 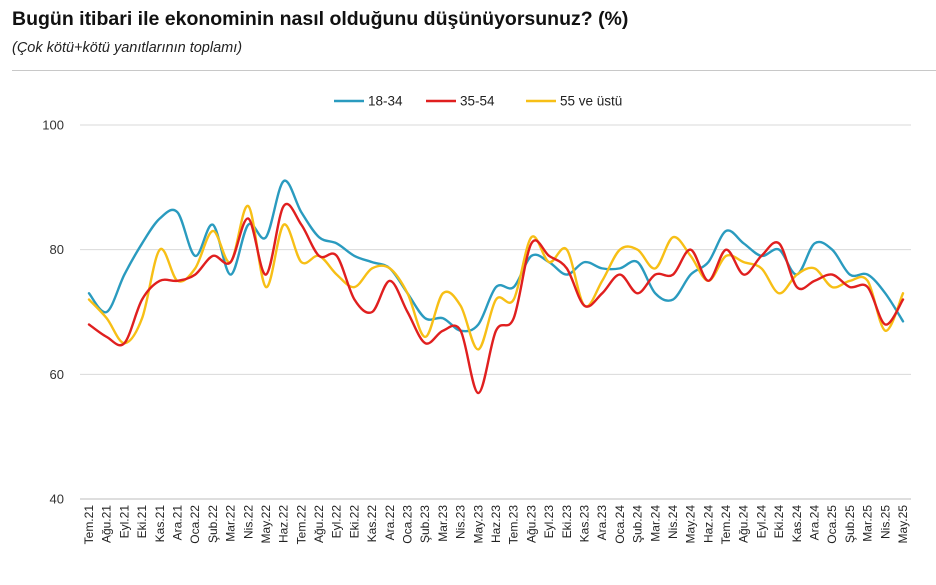 I want to click on x-tick-label: Kas.24, so click(x=797, y=524).